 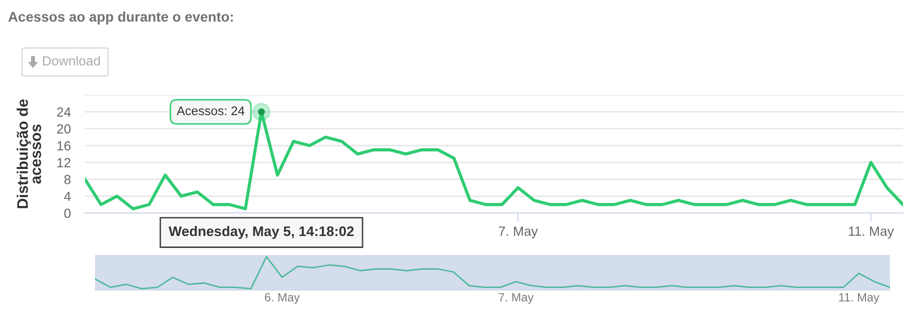 What do you see at coordinates (120, 18) in the screenshot?
I see `chart-title: Acessos ao app durante o evento:` at bounding box center [120, 18].